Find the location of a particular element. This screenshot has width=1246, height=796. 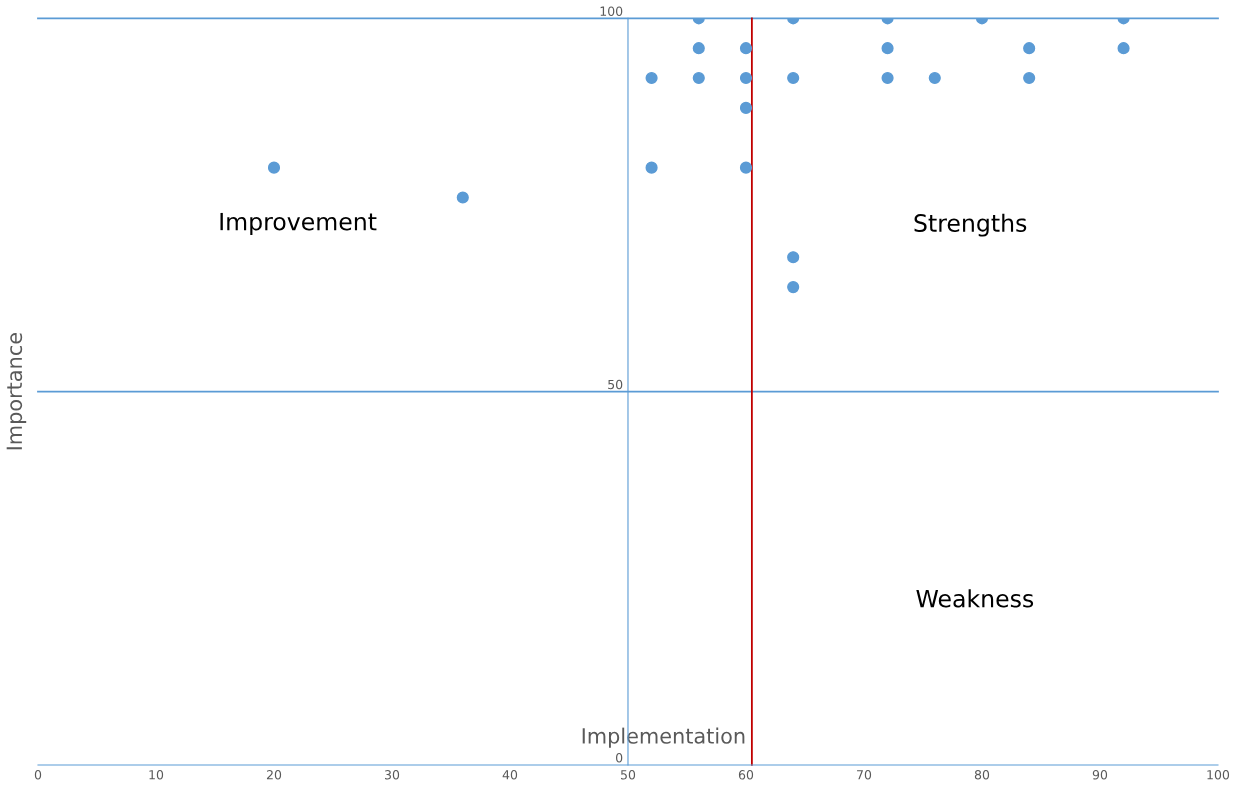

x-tick-label: 60 is located at coordinates (746, 775).